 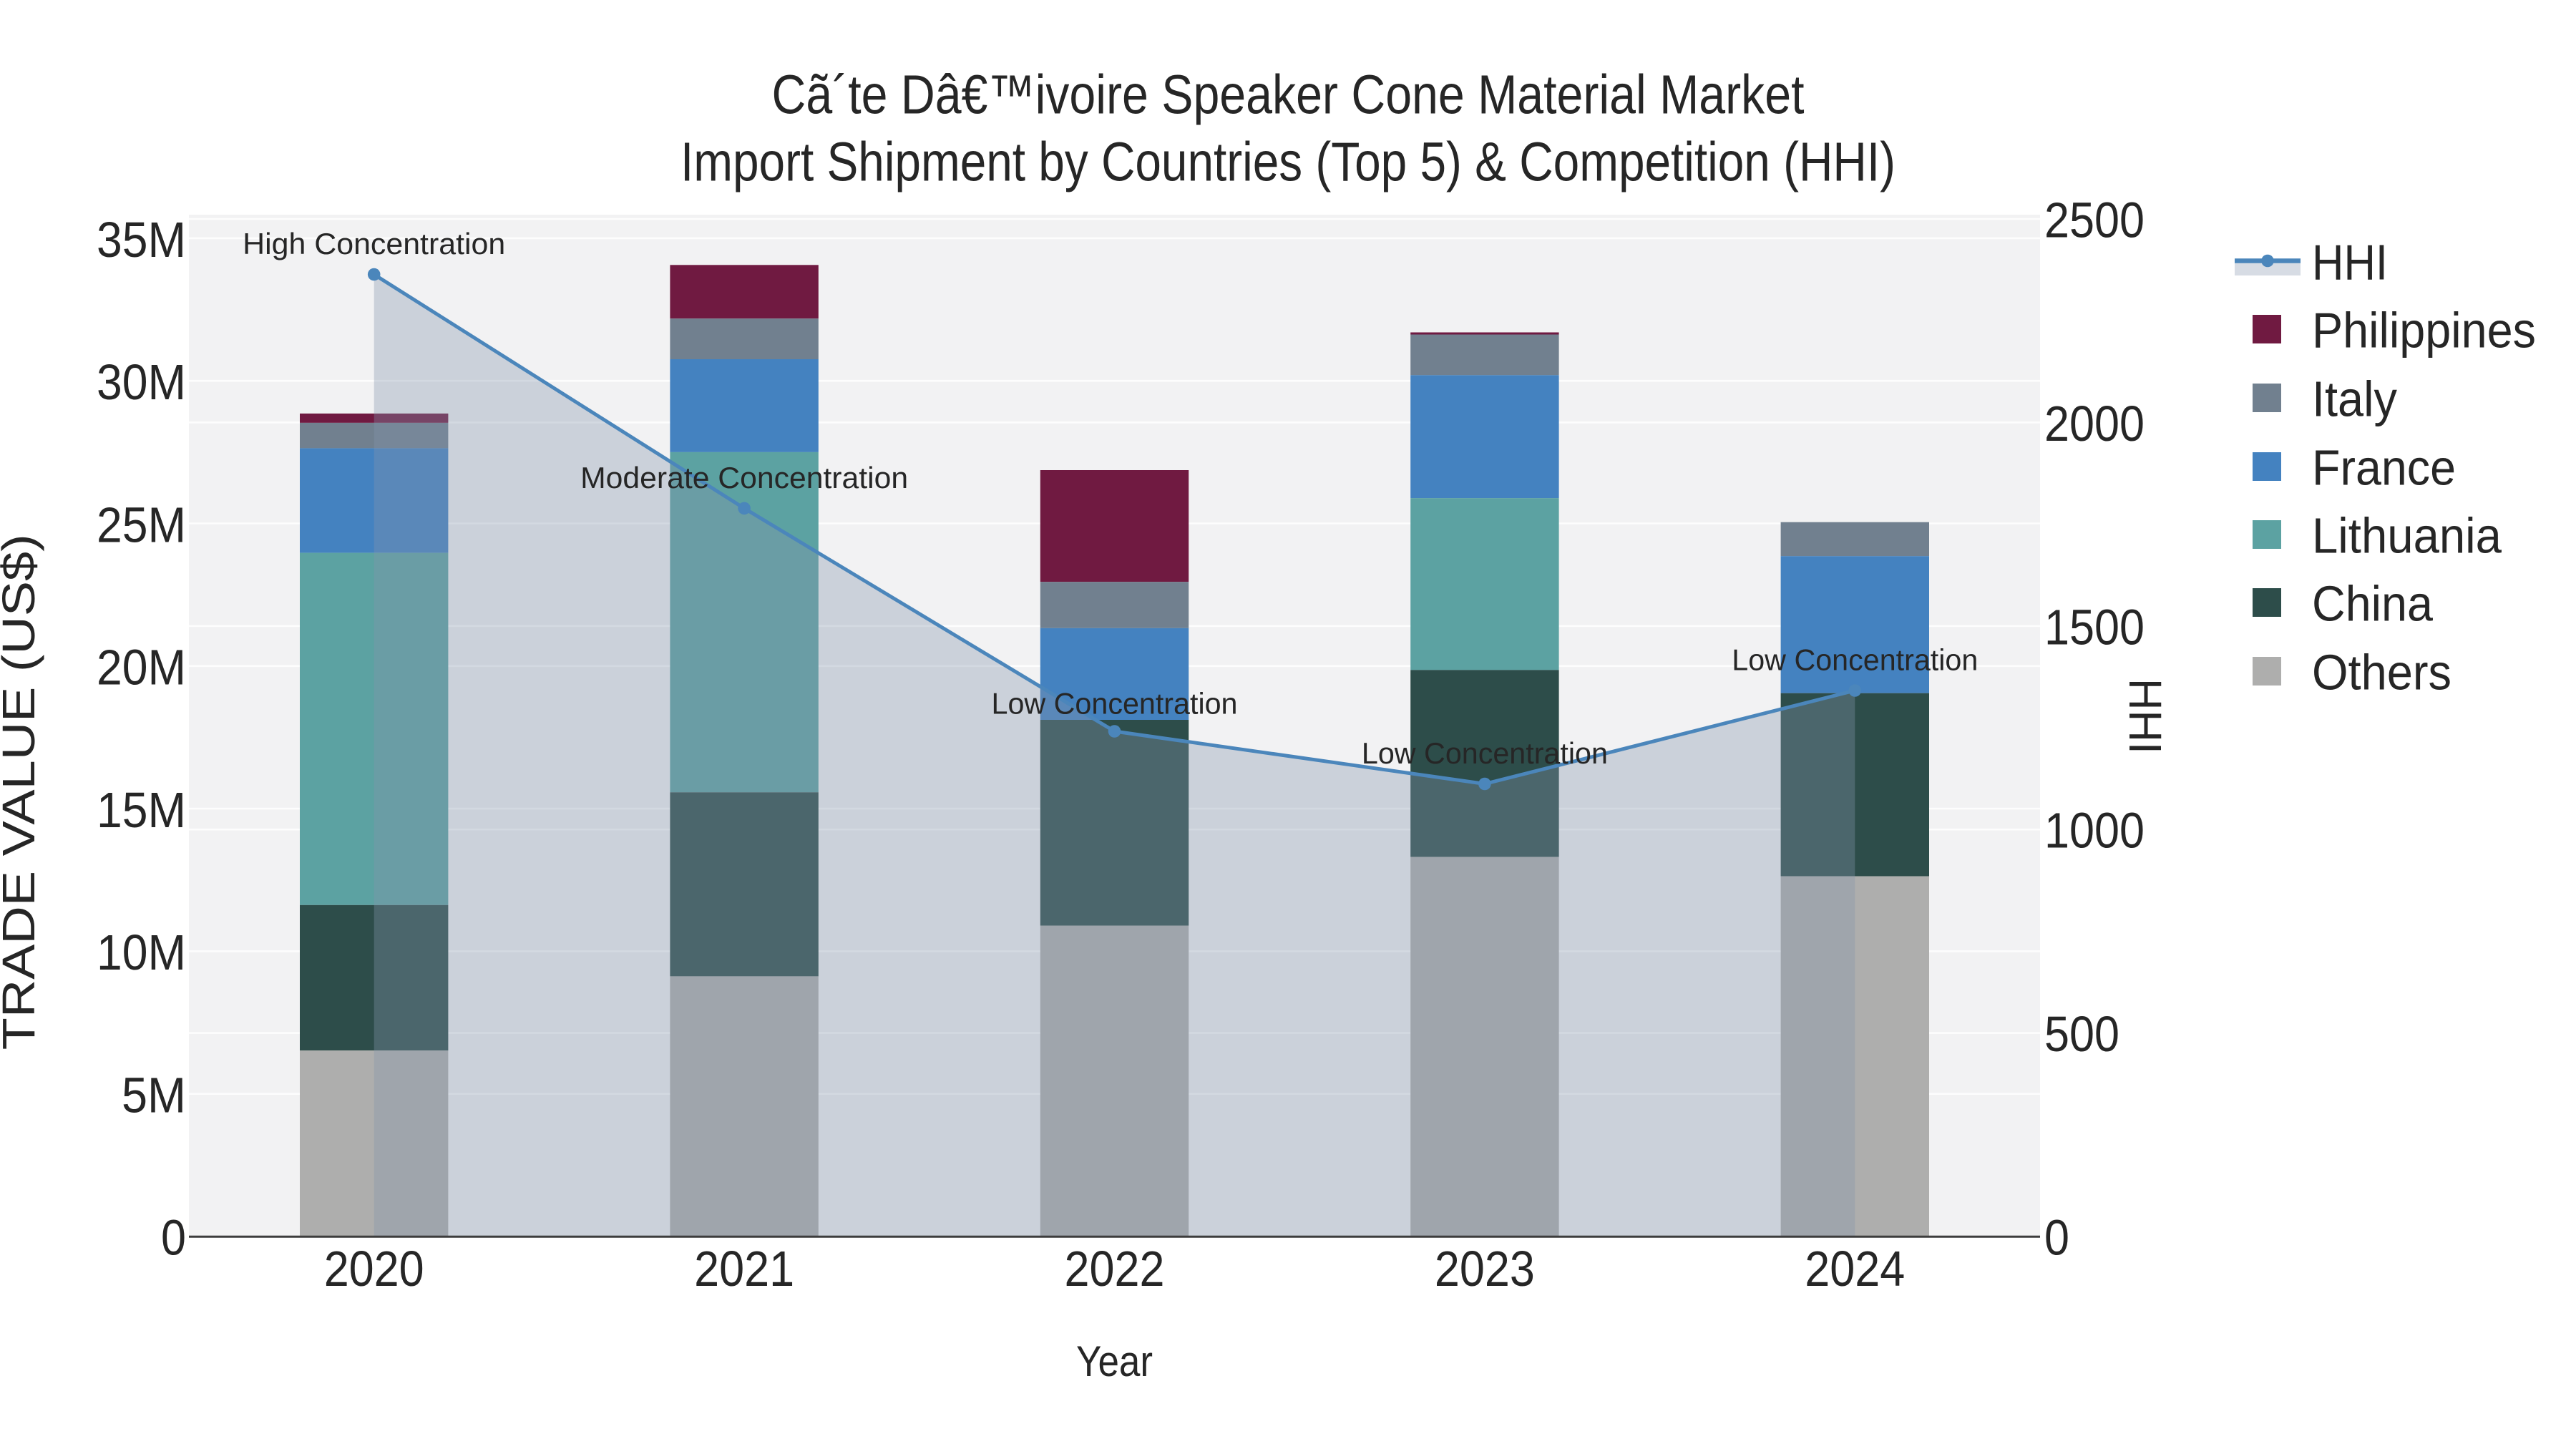 What do you see at coordinates (2381, 673) in the screenshot?
I see `svg-text: Others` at bounding box center [2381, 673].